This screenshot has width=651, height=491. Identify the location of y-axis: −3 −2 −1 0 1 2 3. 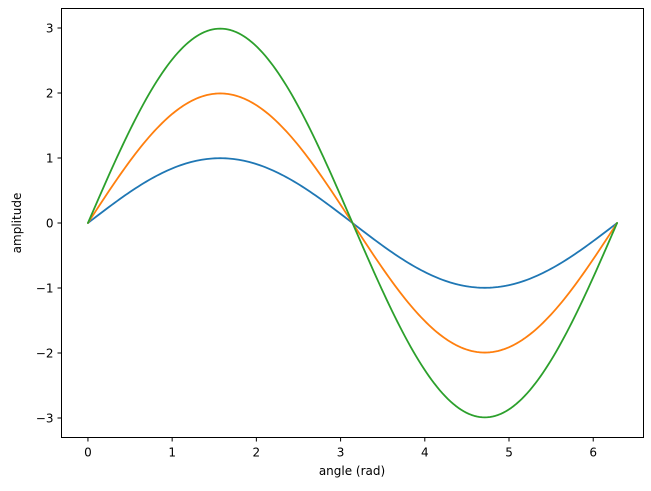
(49, 224).